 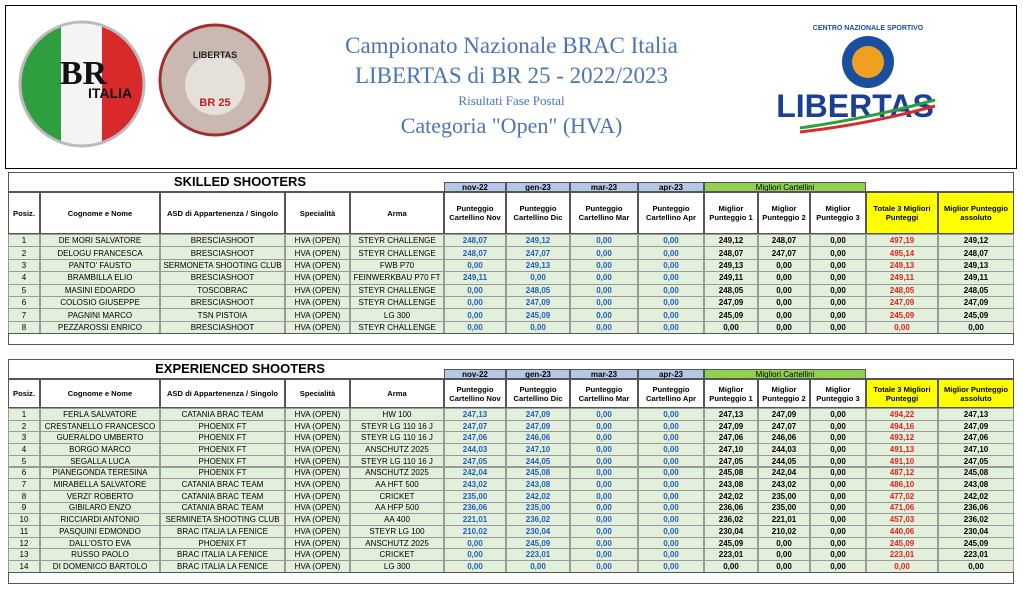 What do you see at coordinates (511, 75) in the screenshot?
I see `title: LIBERTAS di BR 25 - 2022/2023` at bounding box center [511, 75].